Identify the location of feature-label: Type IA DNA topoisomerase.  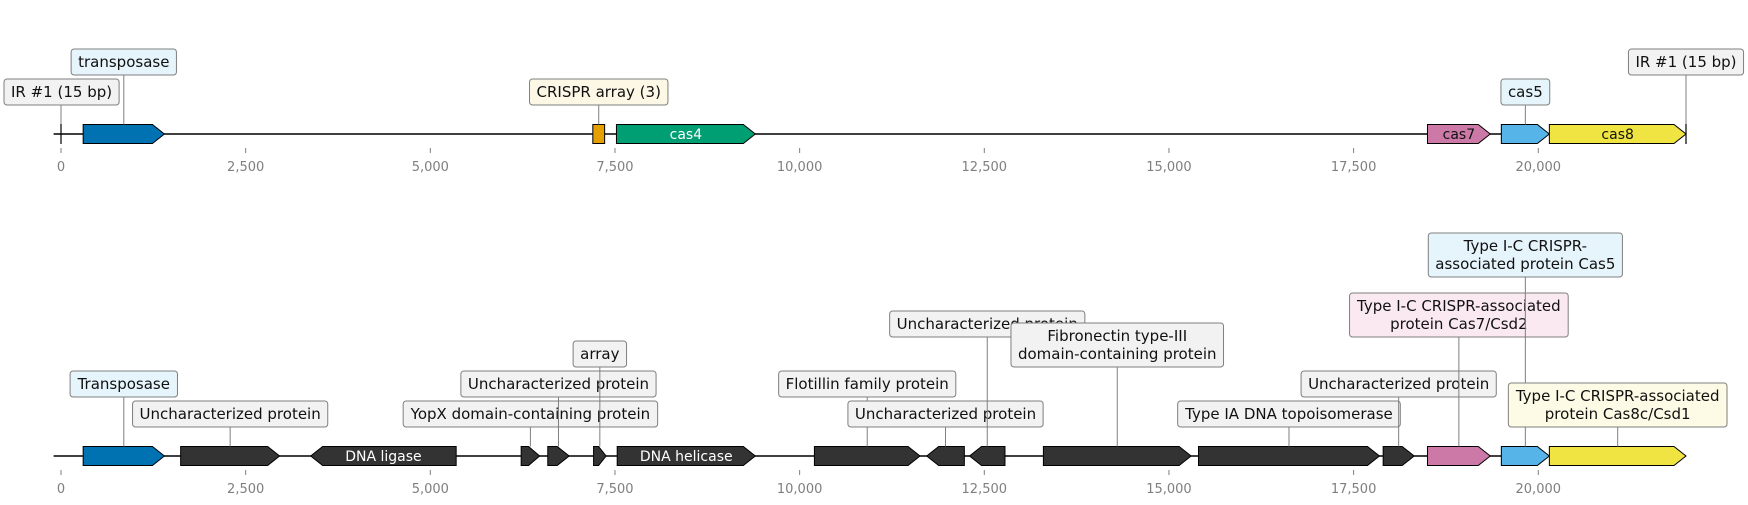
(1289, 414).